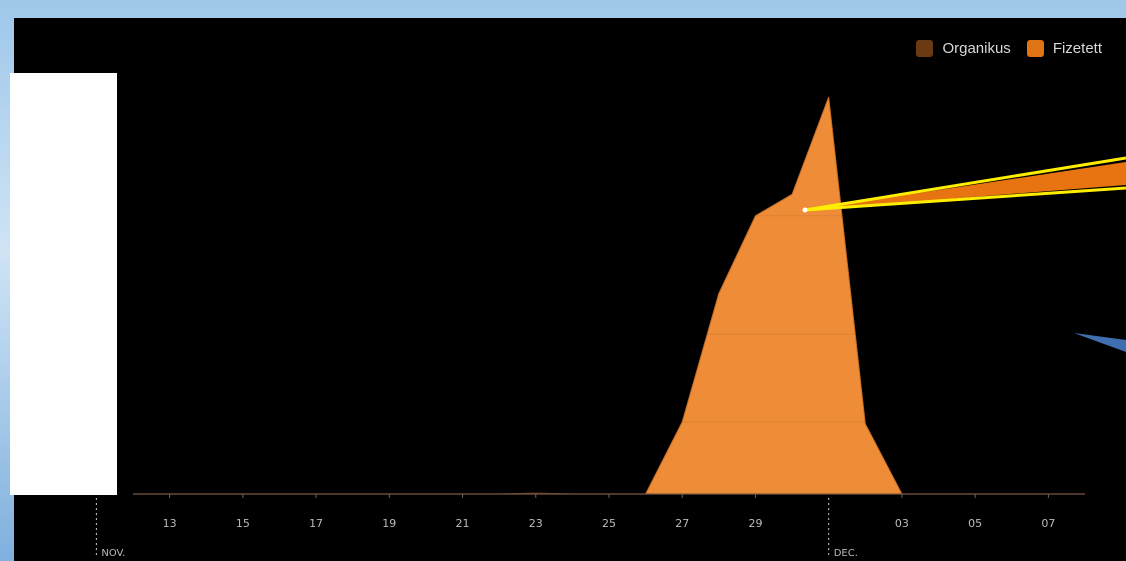 This screenshot has width=1126, height=561. What do you see at coordinates (243, 523) in the screenshot?
I see `x-tick-label-15: 15` at bounding box center [243, 523].